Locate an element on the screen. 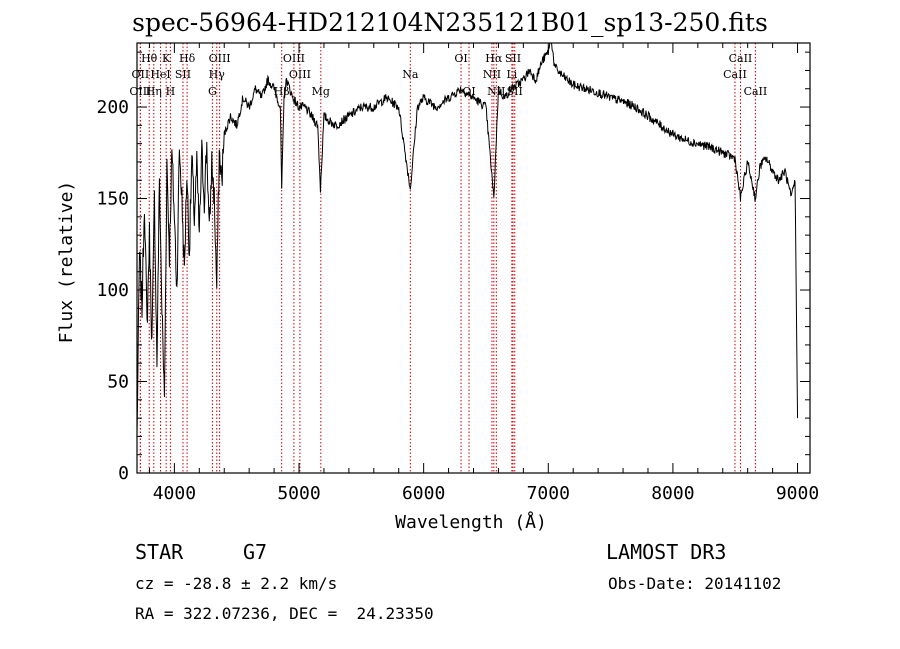 The height and width of the screenshot is (649, 900). x-tick-label-6000: 6000 is located at coordinates (423, 493).